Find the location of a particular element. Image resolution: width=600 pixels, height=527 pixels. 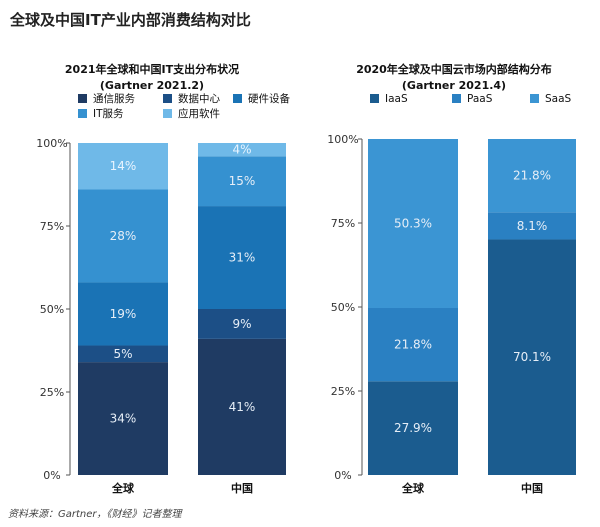

data-label: 4% is located at coordinates (241, 150).